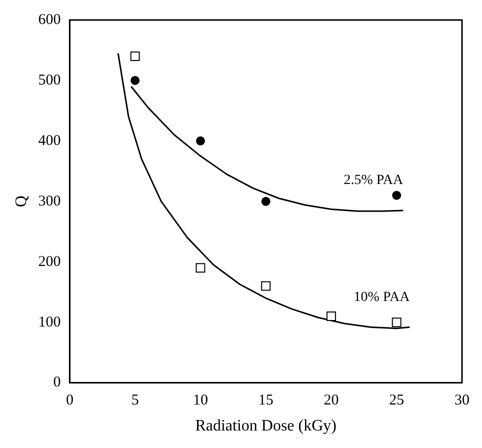 The width and height of the screenshot is (482, 448). What do you see at coordinates (70, 400) in the screenshot?
I see `x-tick-label: 0` at bounding box center [70, 400].